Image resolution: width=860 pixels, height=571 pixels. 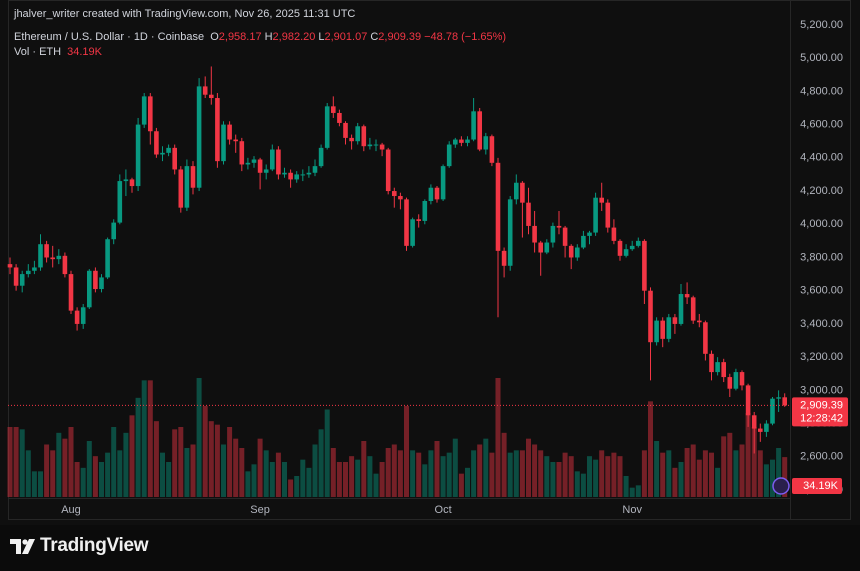 What do you see at coordinates (821, 58) in the screenshot?
I see `y-tick-label: 5,000.00` at bounding box center [821, 58].